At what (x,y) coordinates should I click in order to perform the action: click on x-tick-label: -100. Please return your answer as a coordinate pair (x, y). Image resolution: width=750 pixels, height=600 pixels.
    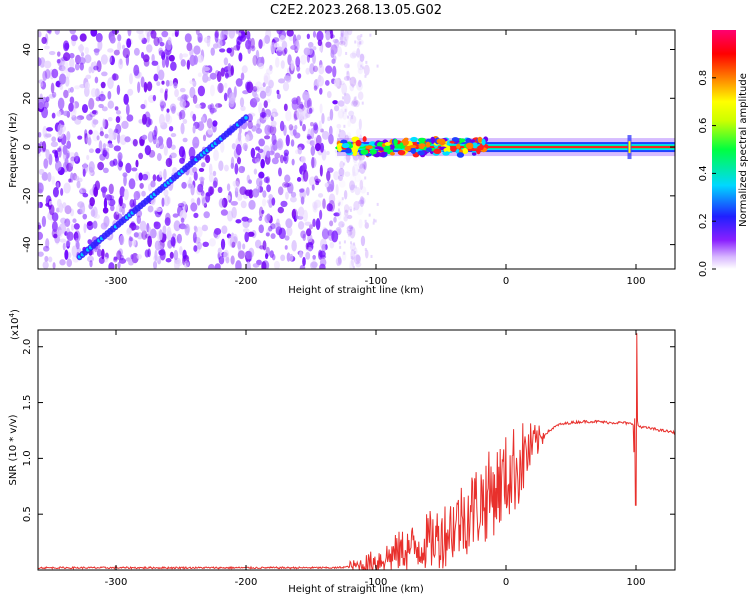
    Looking at the image, I should click on (376, 582).